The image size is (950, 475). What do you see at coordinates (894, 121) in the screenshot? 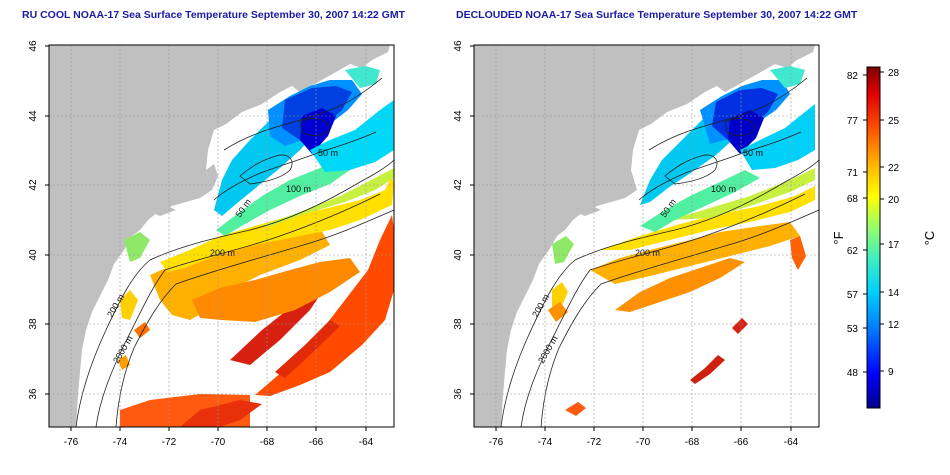
I see `svg-text: 25` at bounding box center [894, 121].